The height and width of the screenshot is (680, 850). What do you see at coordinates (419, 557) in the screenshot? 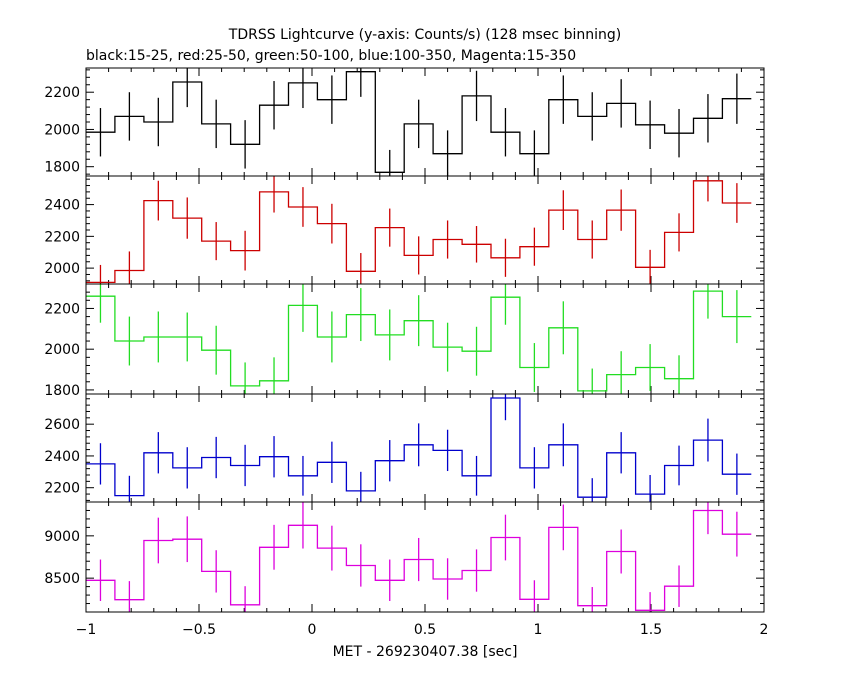
I see `series-5-data` at bounding box center [419, 557].